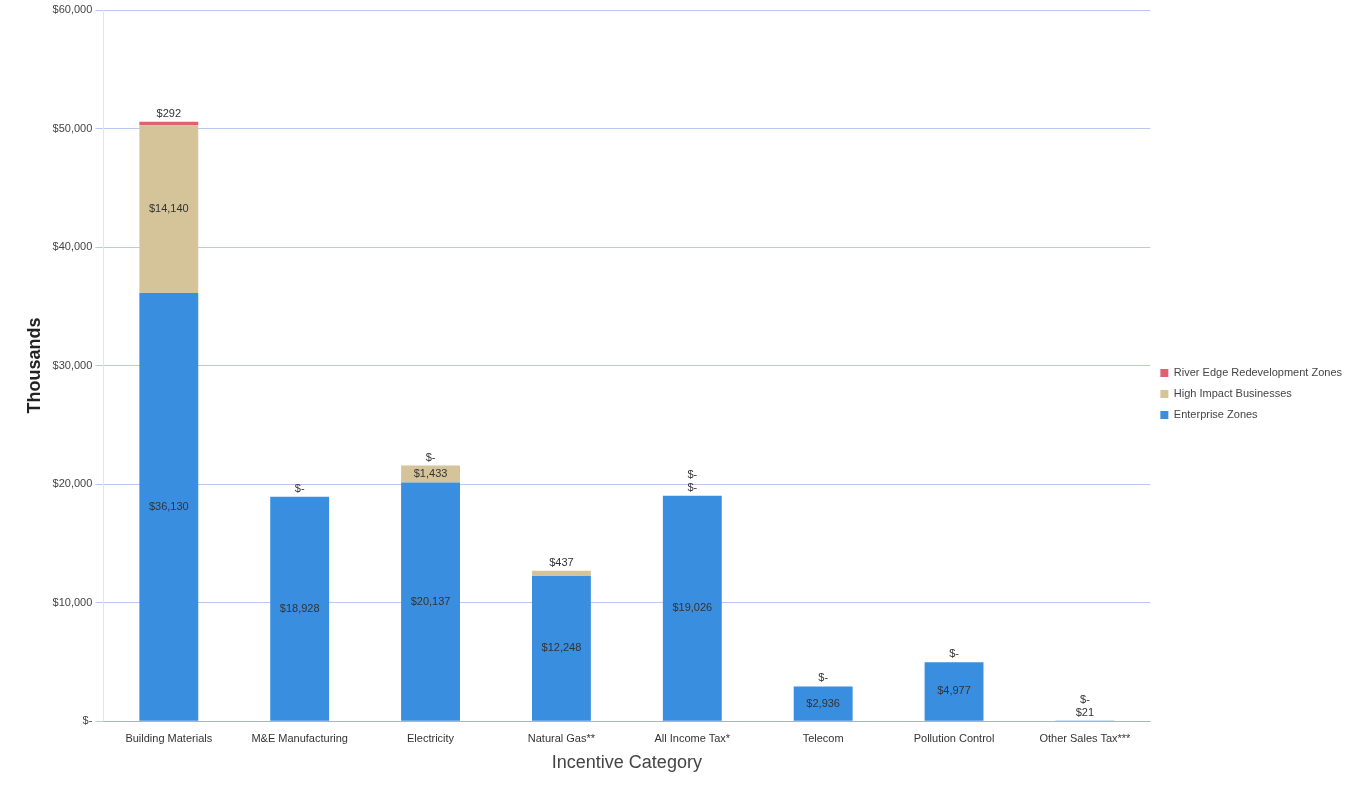 The image size is (1362, 788). I want to click on y-tick-label: $20,000, so click(72, 483).